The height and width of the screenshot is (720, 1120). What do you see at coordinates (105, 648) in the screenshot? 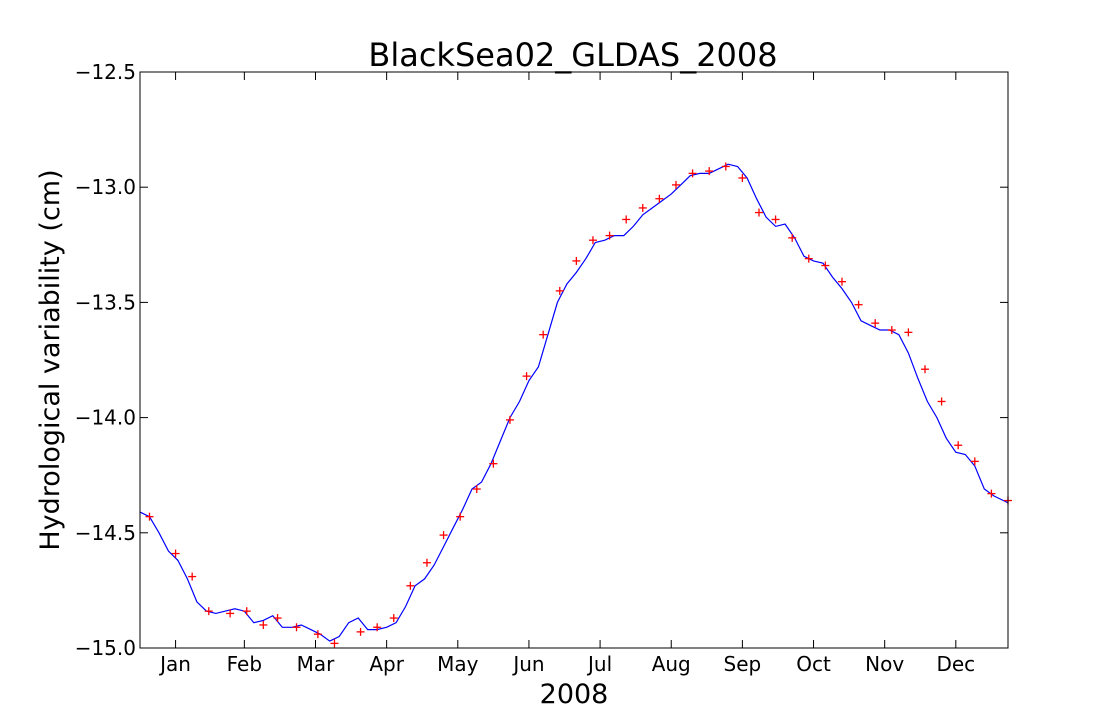
I see `y-tick-label: −15.0` at bounding box center [105, 648].